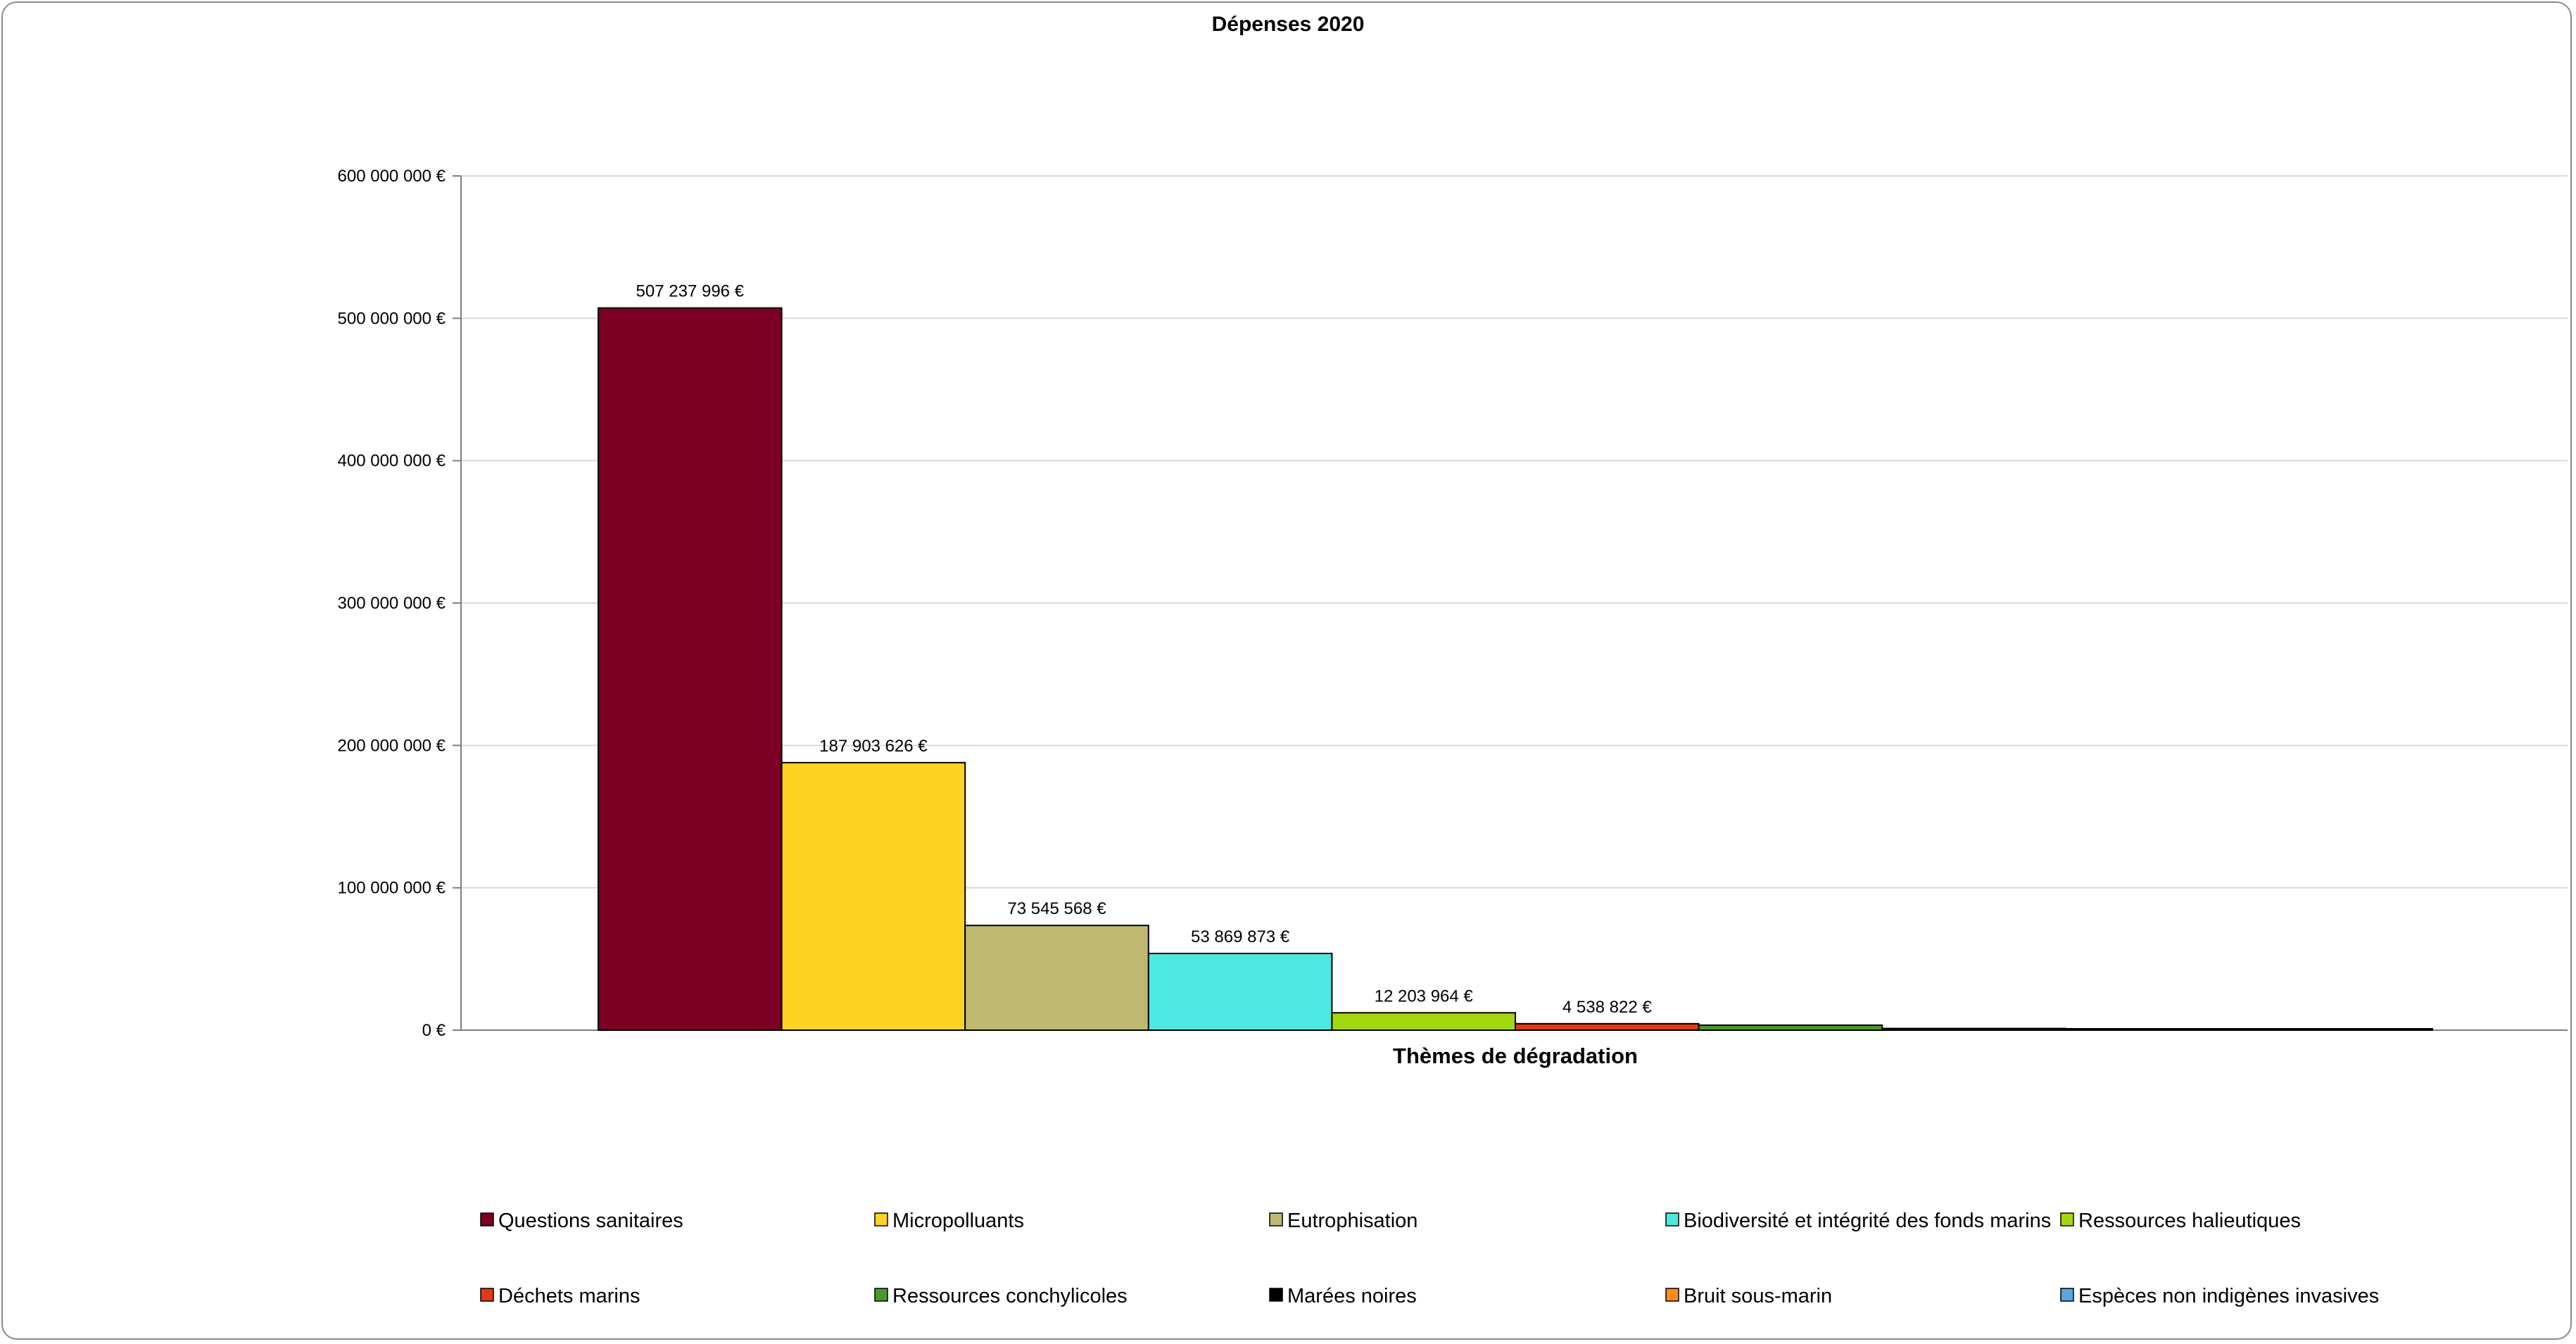  Describe the element at coordinates (392, 888) in the screenshot. I see `y-tick-label: 100 000 000 €` at that location.